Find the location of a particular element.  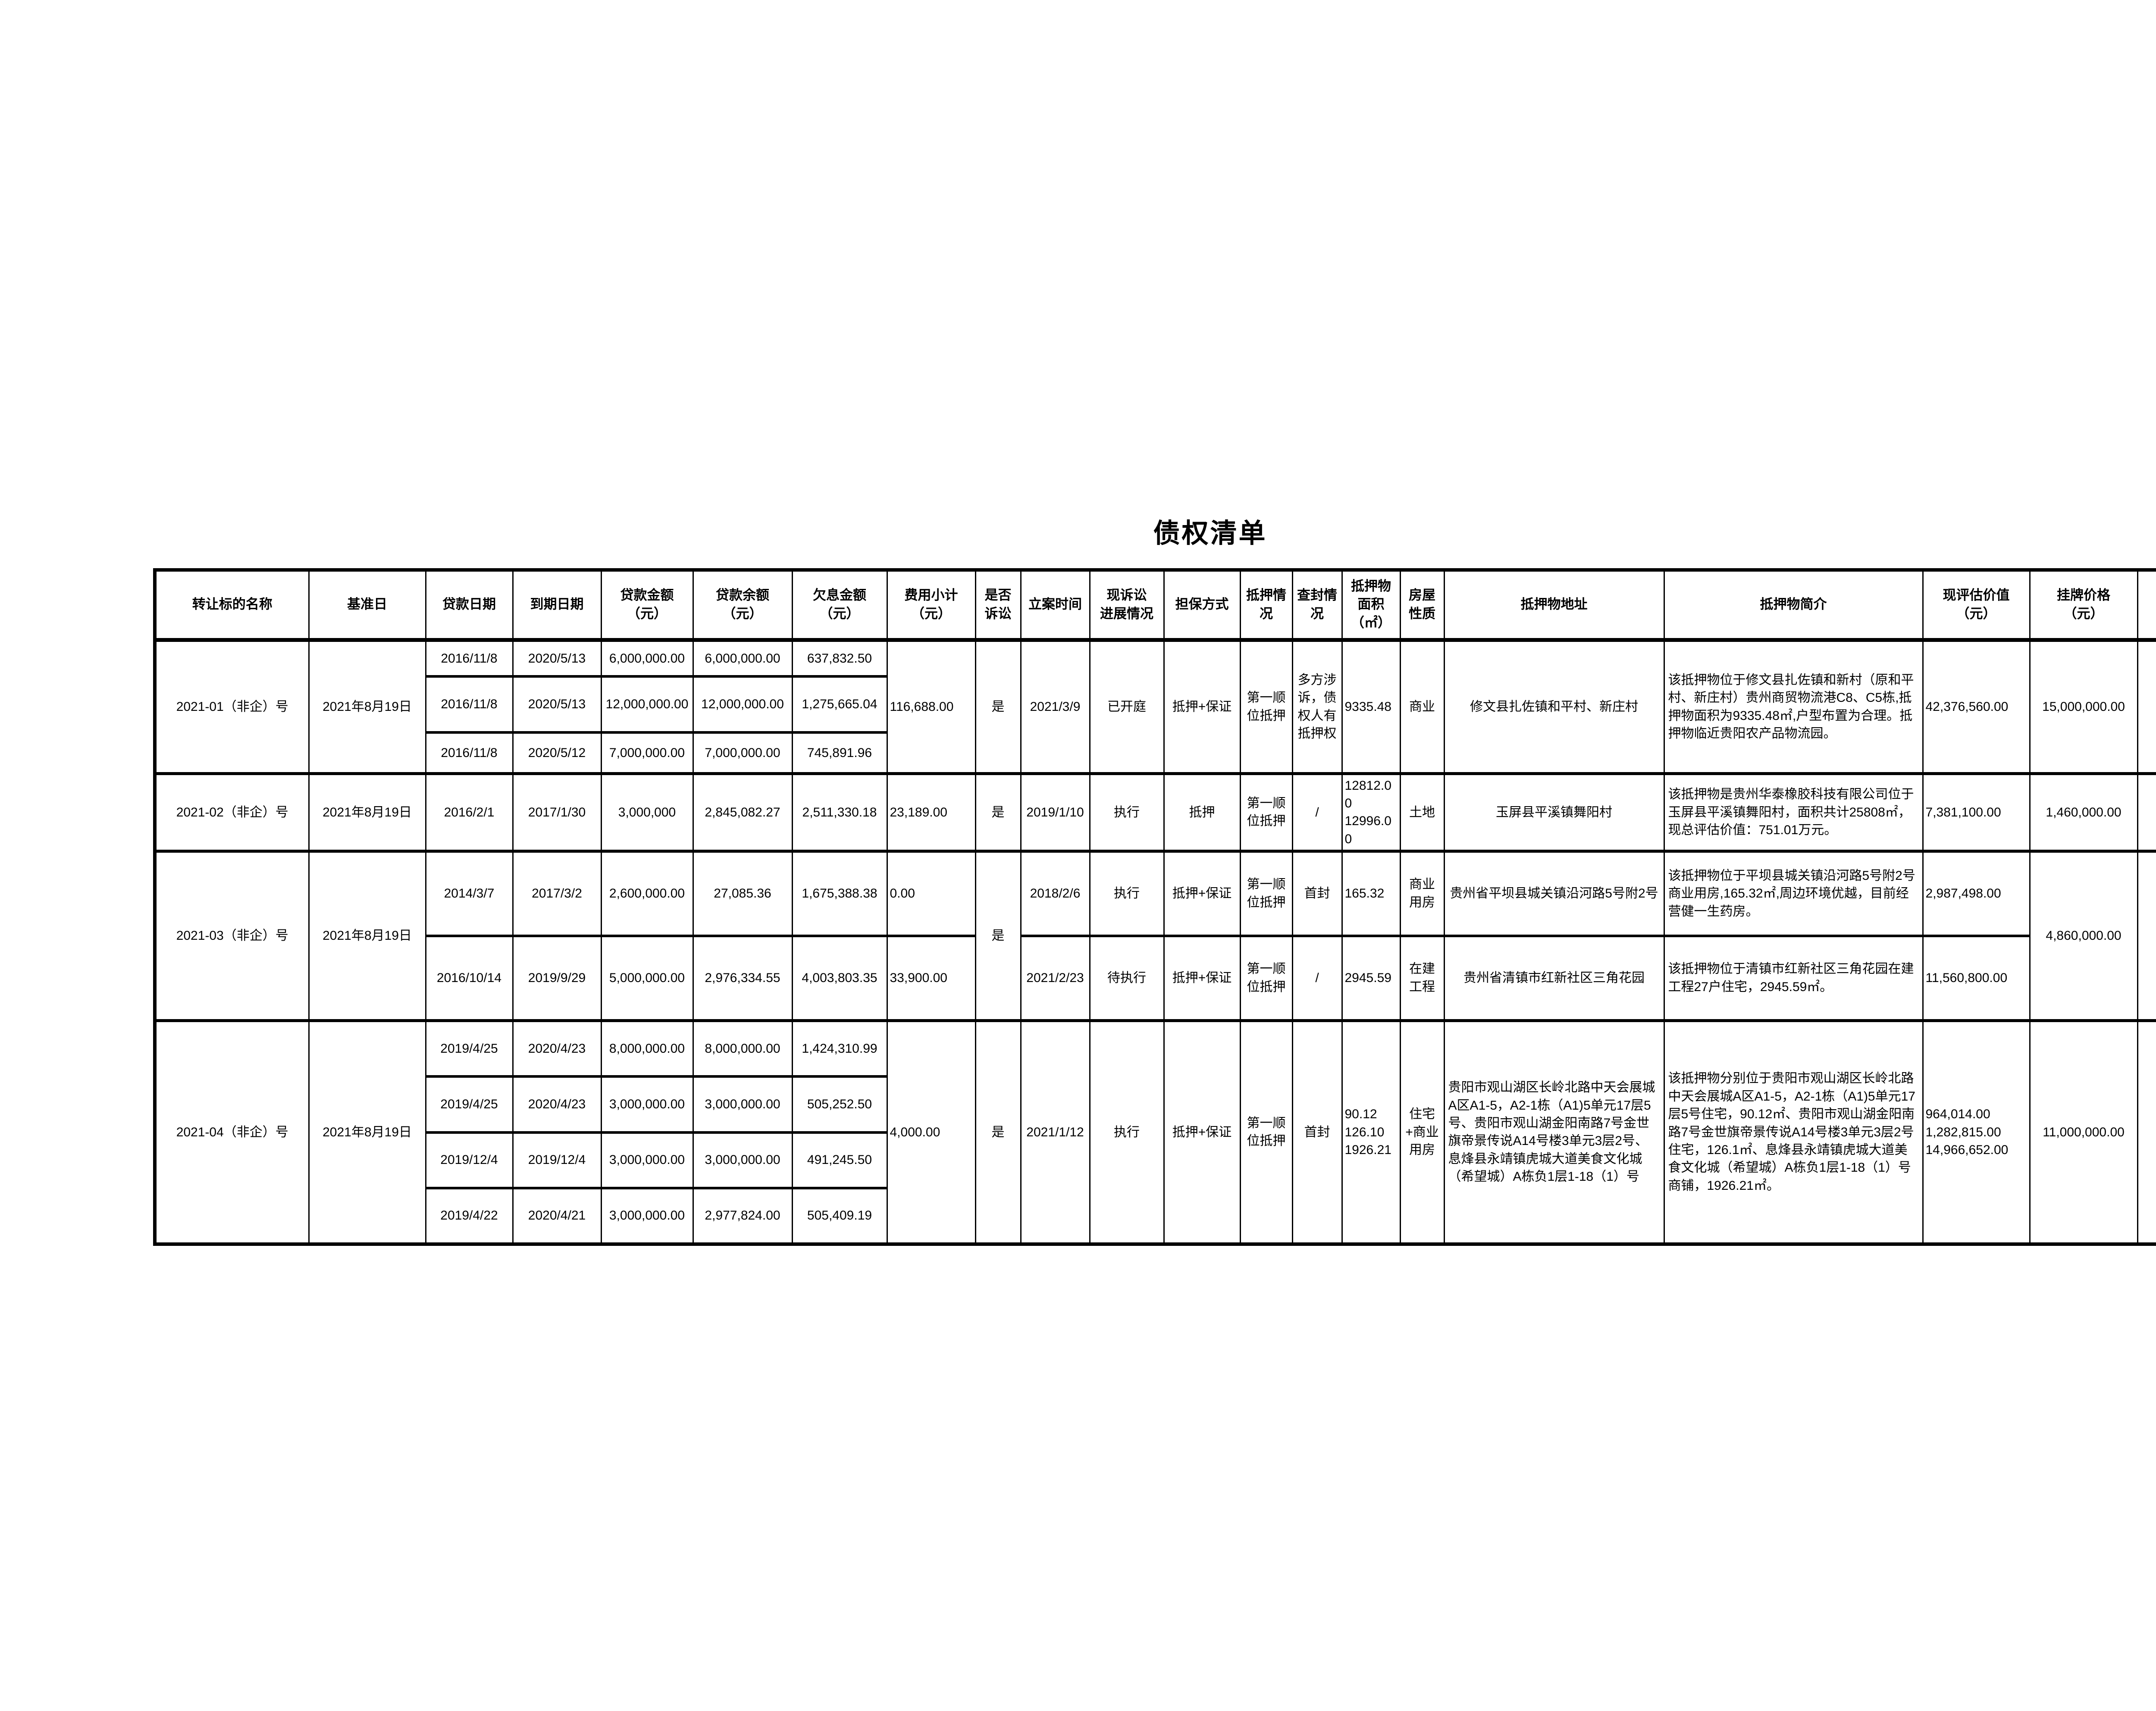

cell-area: 12812.00 12996.00 is located at coordinates (1371, 812).